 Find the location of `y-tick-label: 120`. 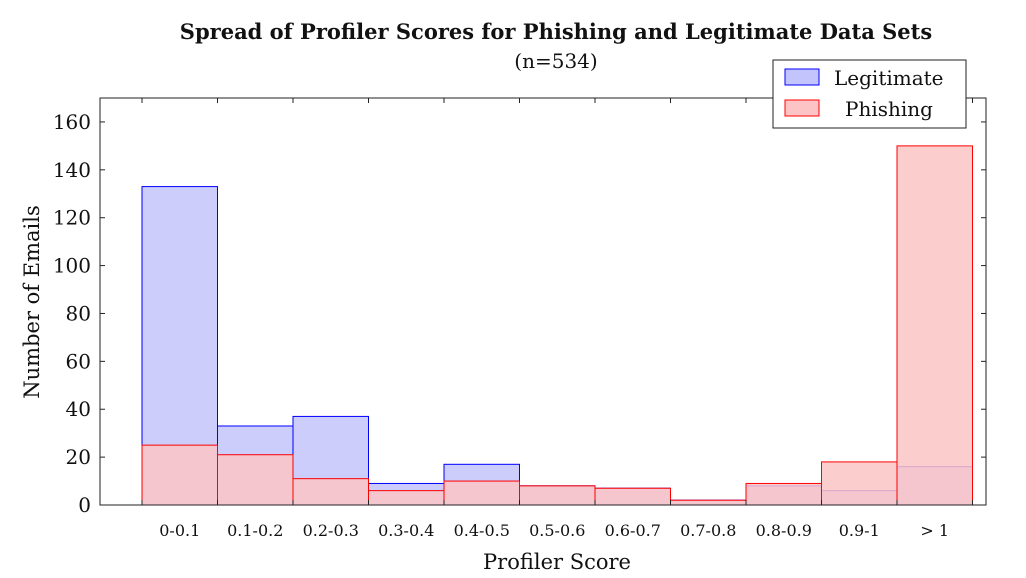

y-tick-label: 120 is located at coordinates (72, 218).